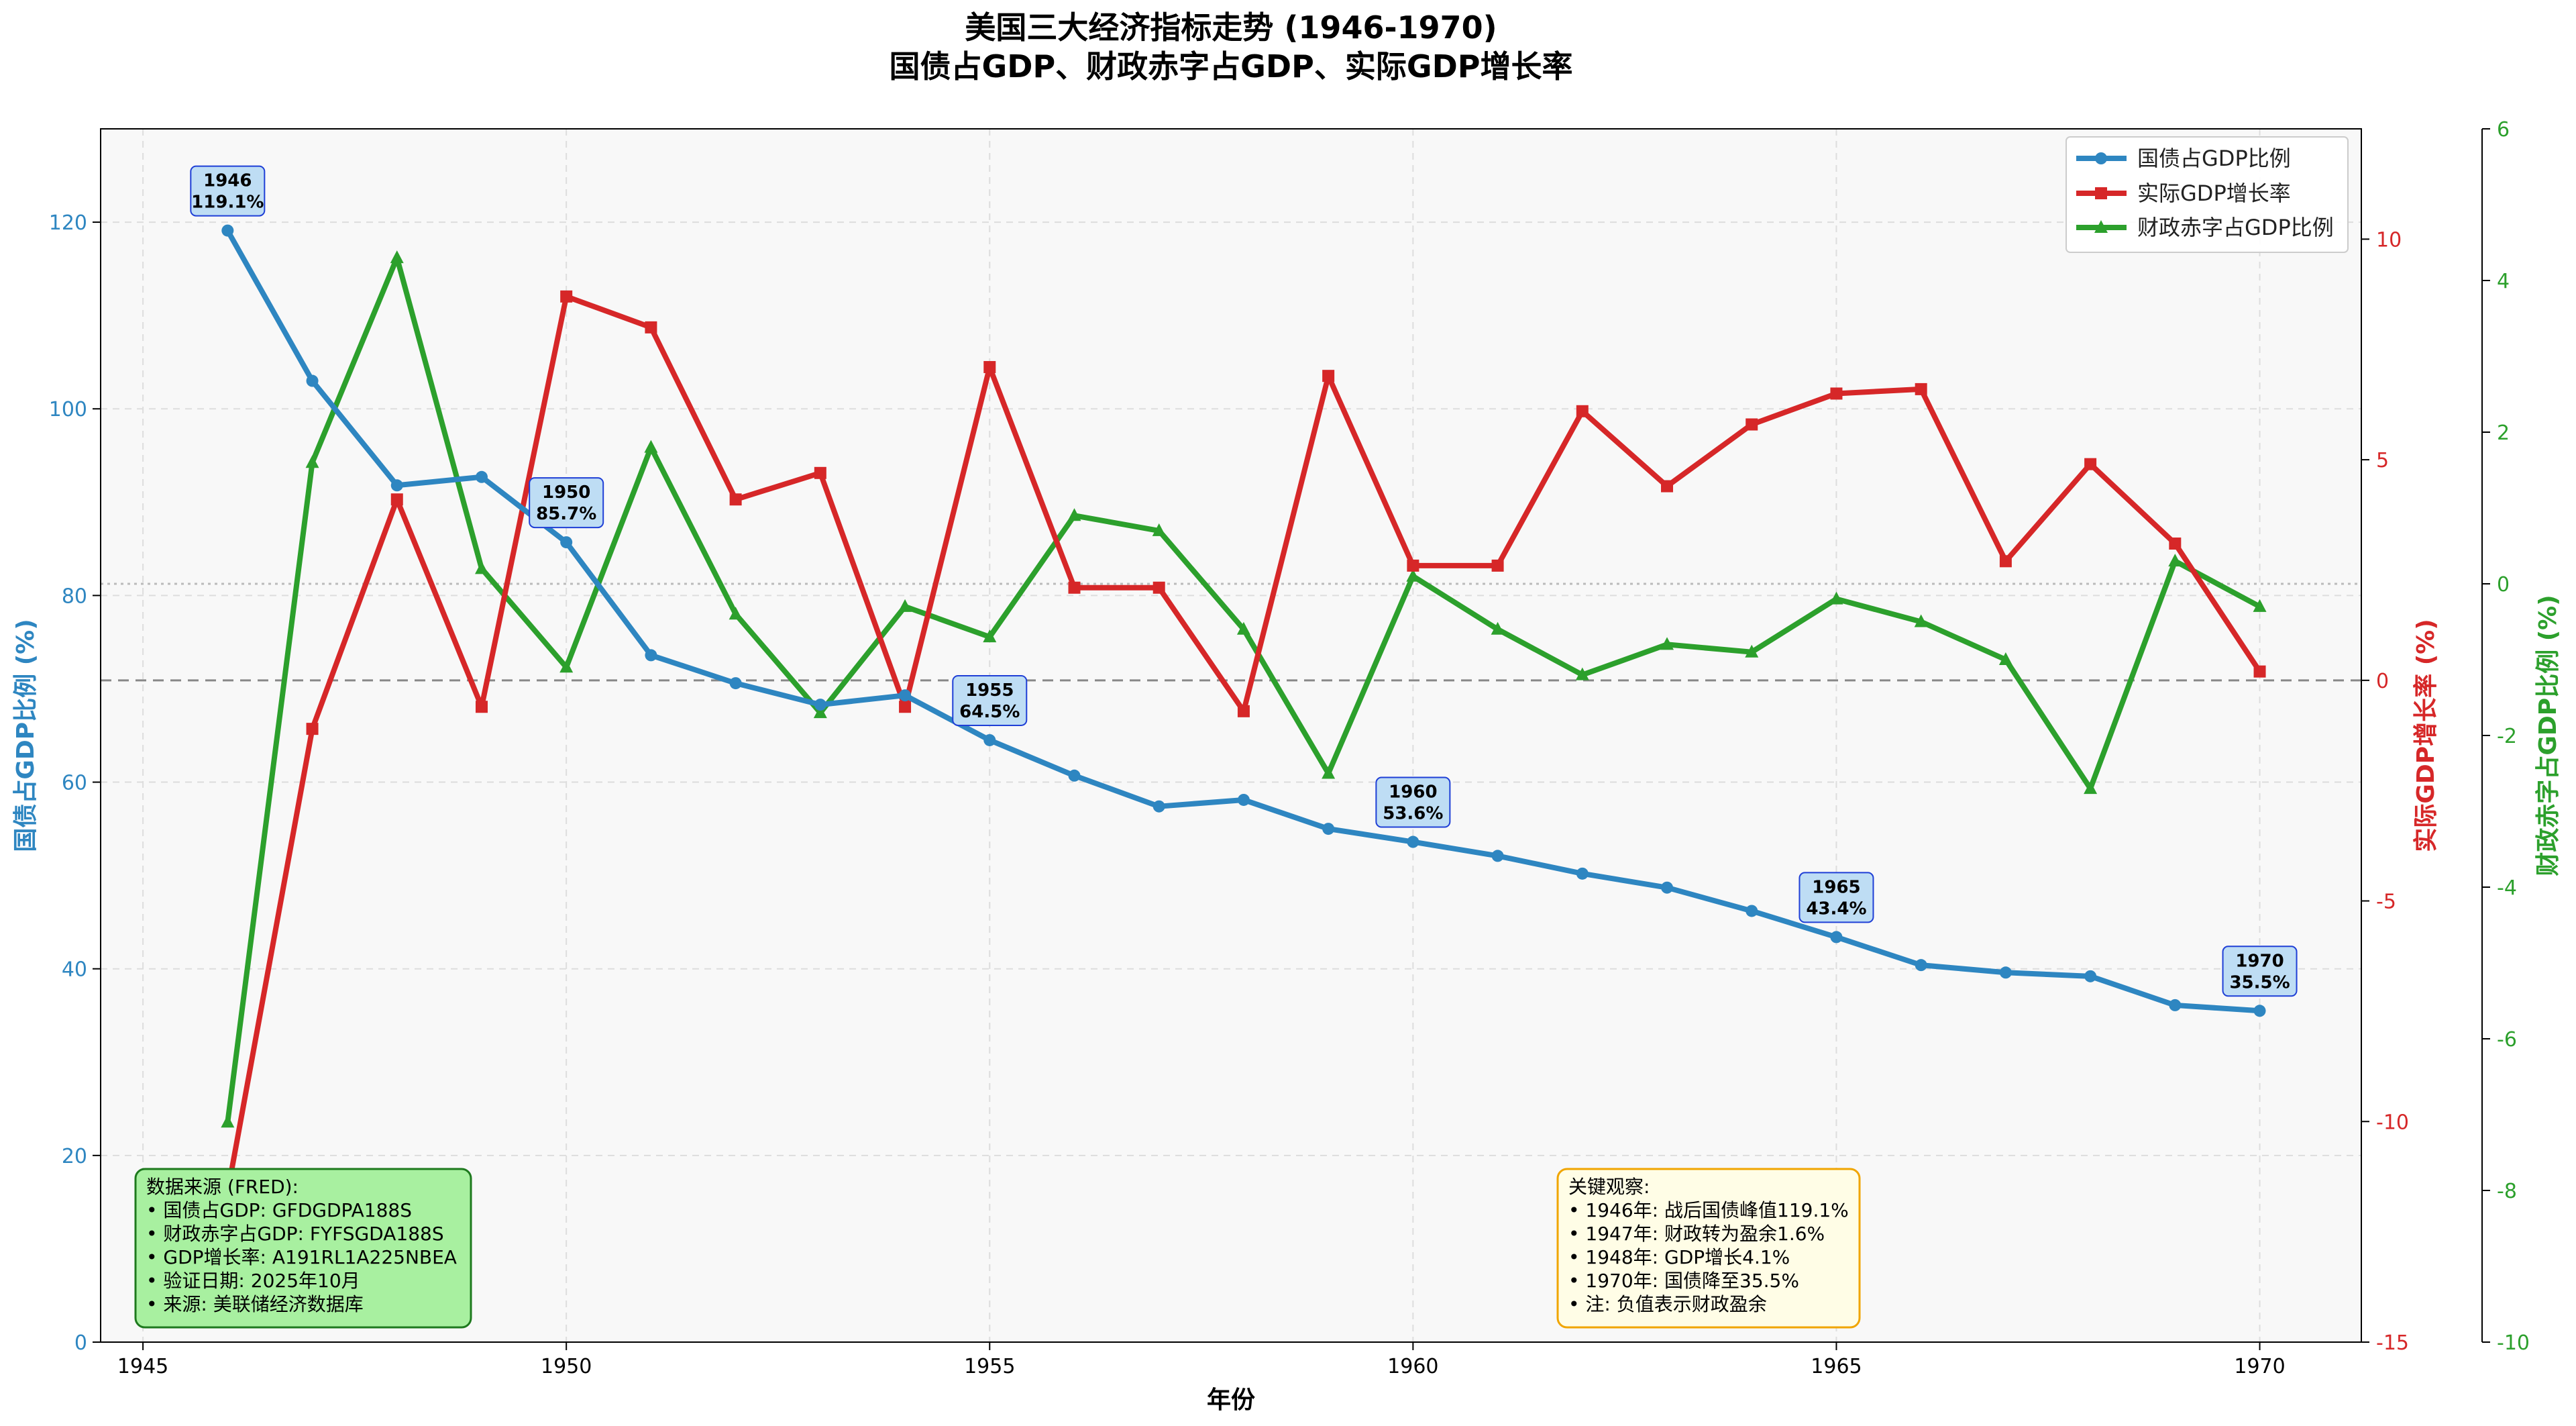 The height and width of the screenshot is (1426, 2576). What do you see at coordinates (2548, 735) in the screenshot?
I see `right2-axis-label: 财政赤字占GDP比例 (%)` at bounding box center [2548, 735].